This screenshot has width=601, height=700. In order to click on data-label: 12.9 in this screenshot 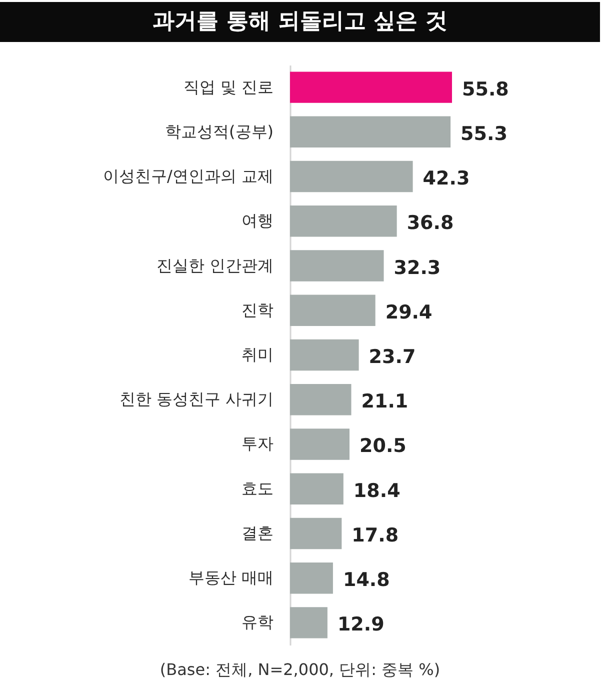, I will do `click(360, 625)`.